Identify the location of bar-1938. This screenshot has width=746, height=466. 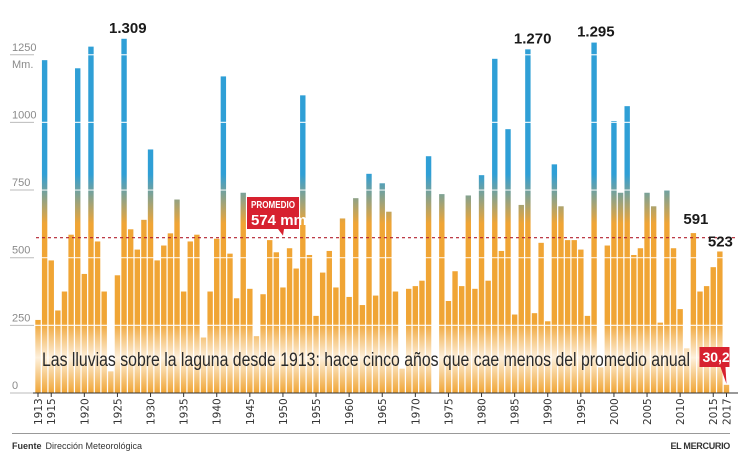
(203, 365).